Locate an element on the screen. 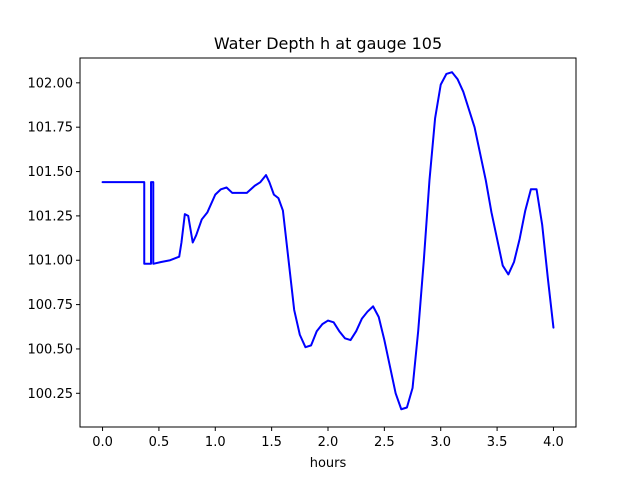 The width and height of the screenshot is (640, 480). y-tick-label: 100.75 is located at coordinates (51, 305).